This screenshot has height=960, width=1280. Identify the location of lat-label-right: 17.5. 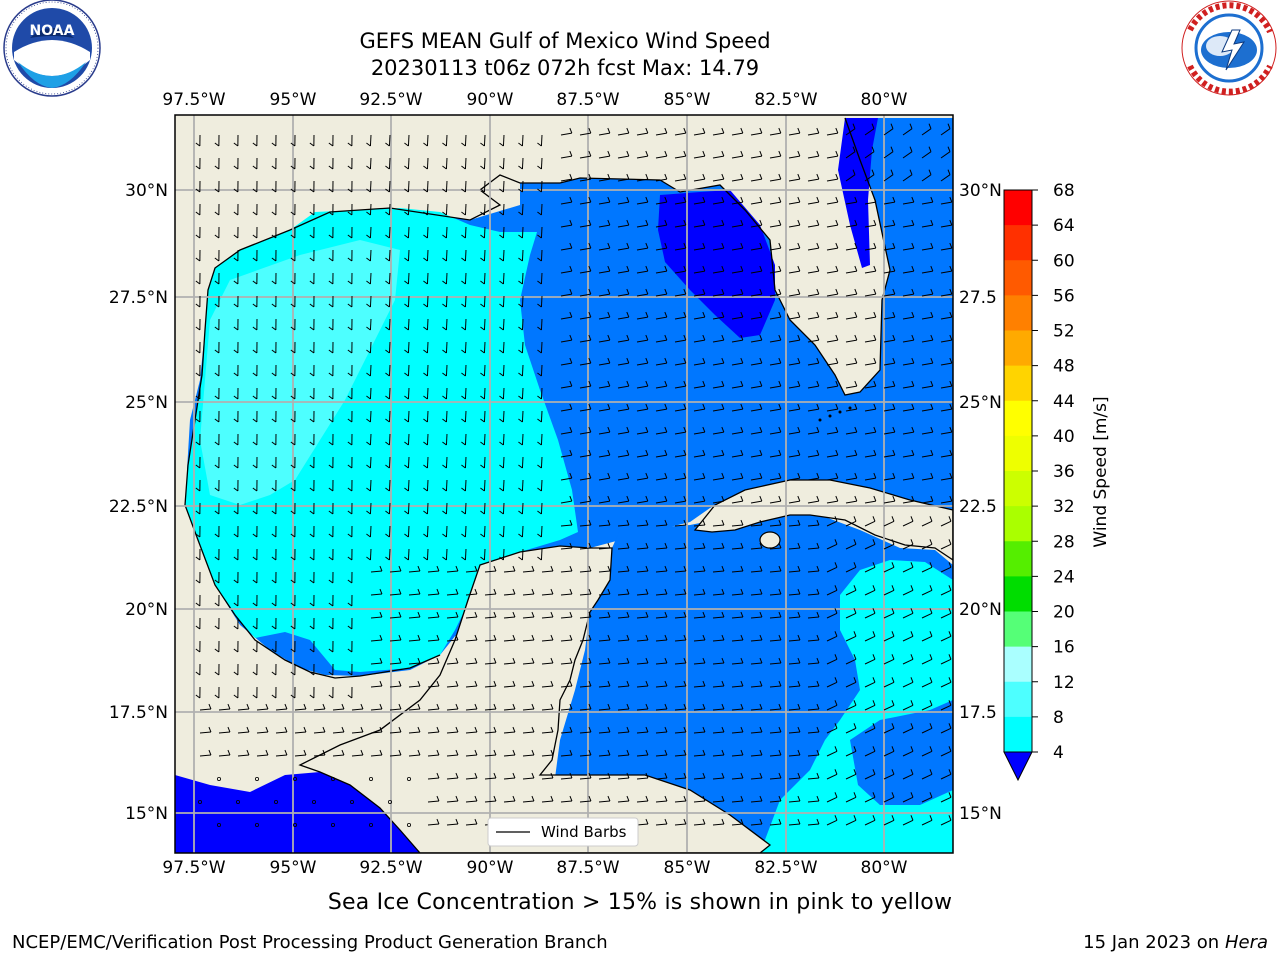
(978, 713).